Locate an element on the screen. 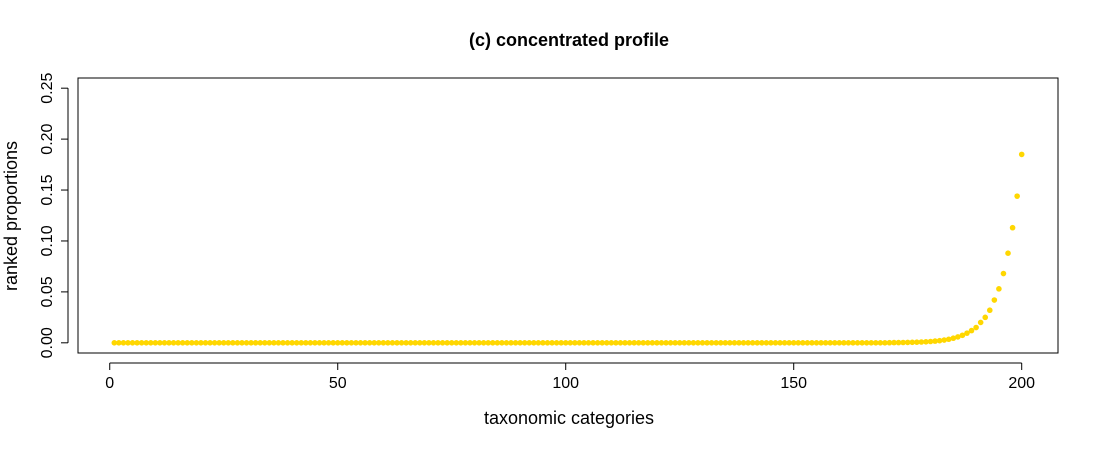 The height and width of the screenshot is (456, 1100). chart-title: (c) concentrated profile is located at coordinates (569, 40).